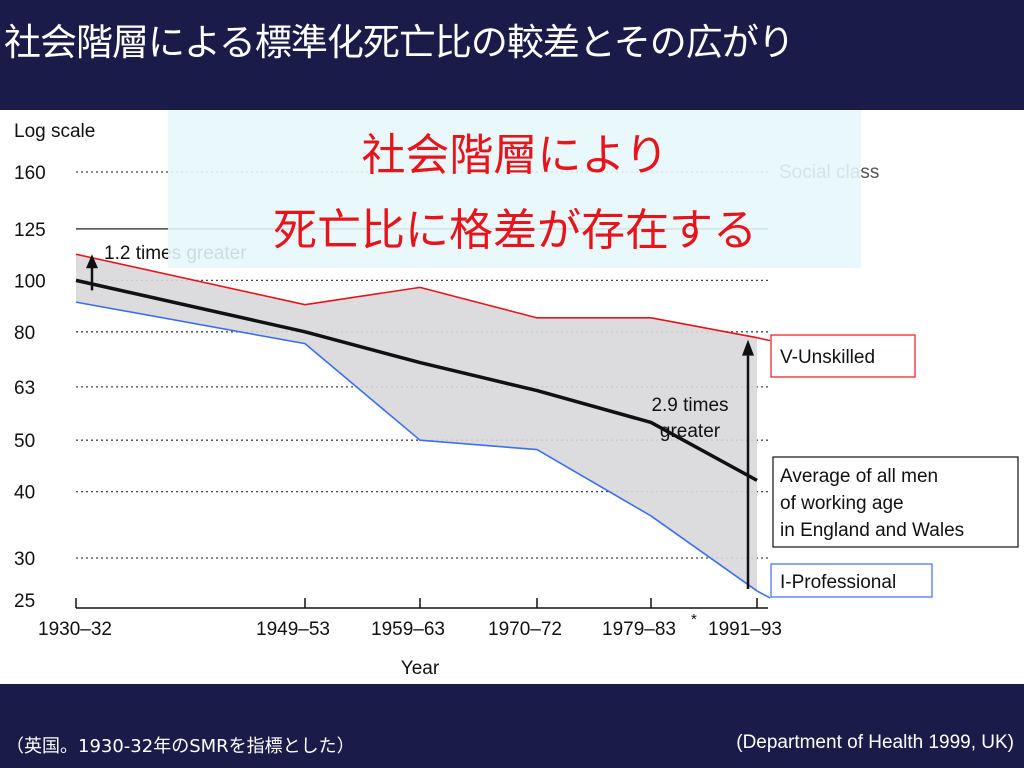 The image size is (1024, 768). I want to click on x-tick-label: 1930–32, so click(75, 629).